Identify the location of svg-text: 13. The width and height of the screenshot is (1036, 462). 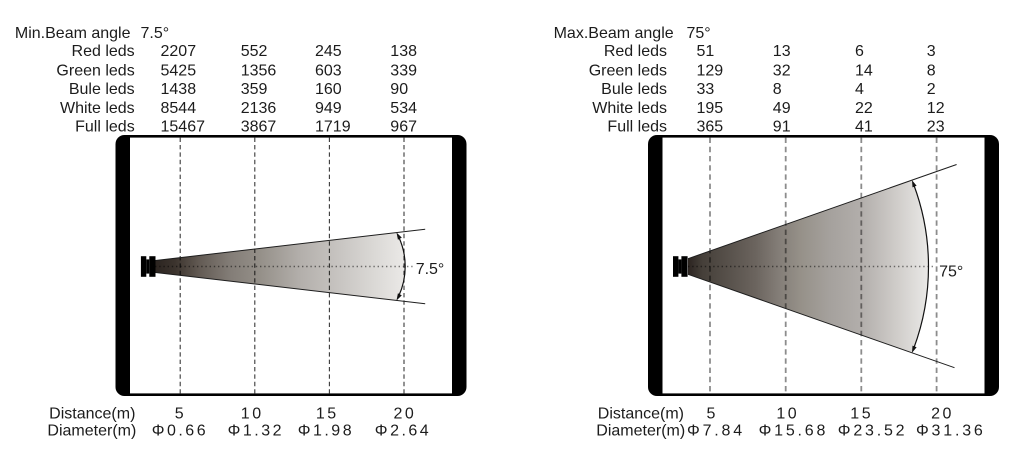
(782, 51).